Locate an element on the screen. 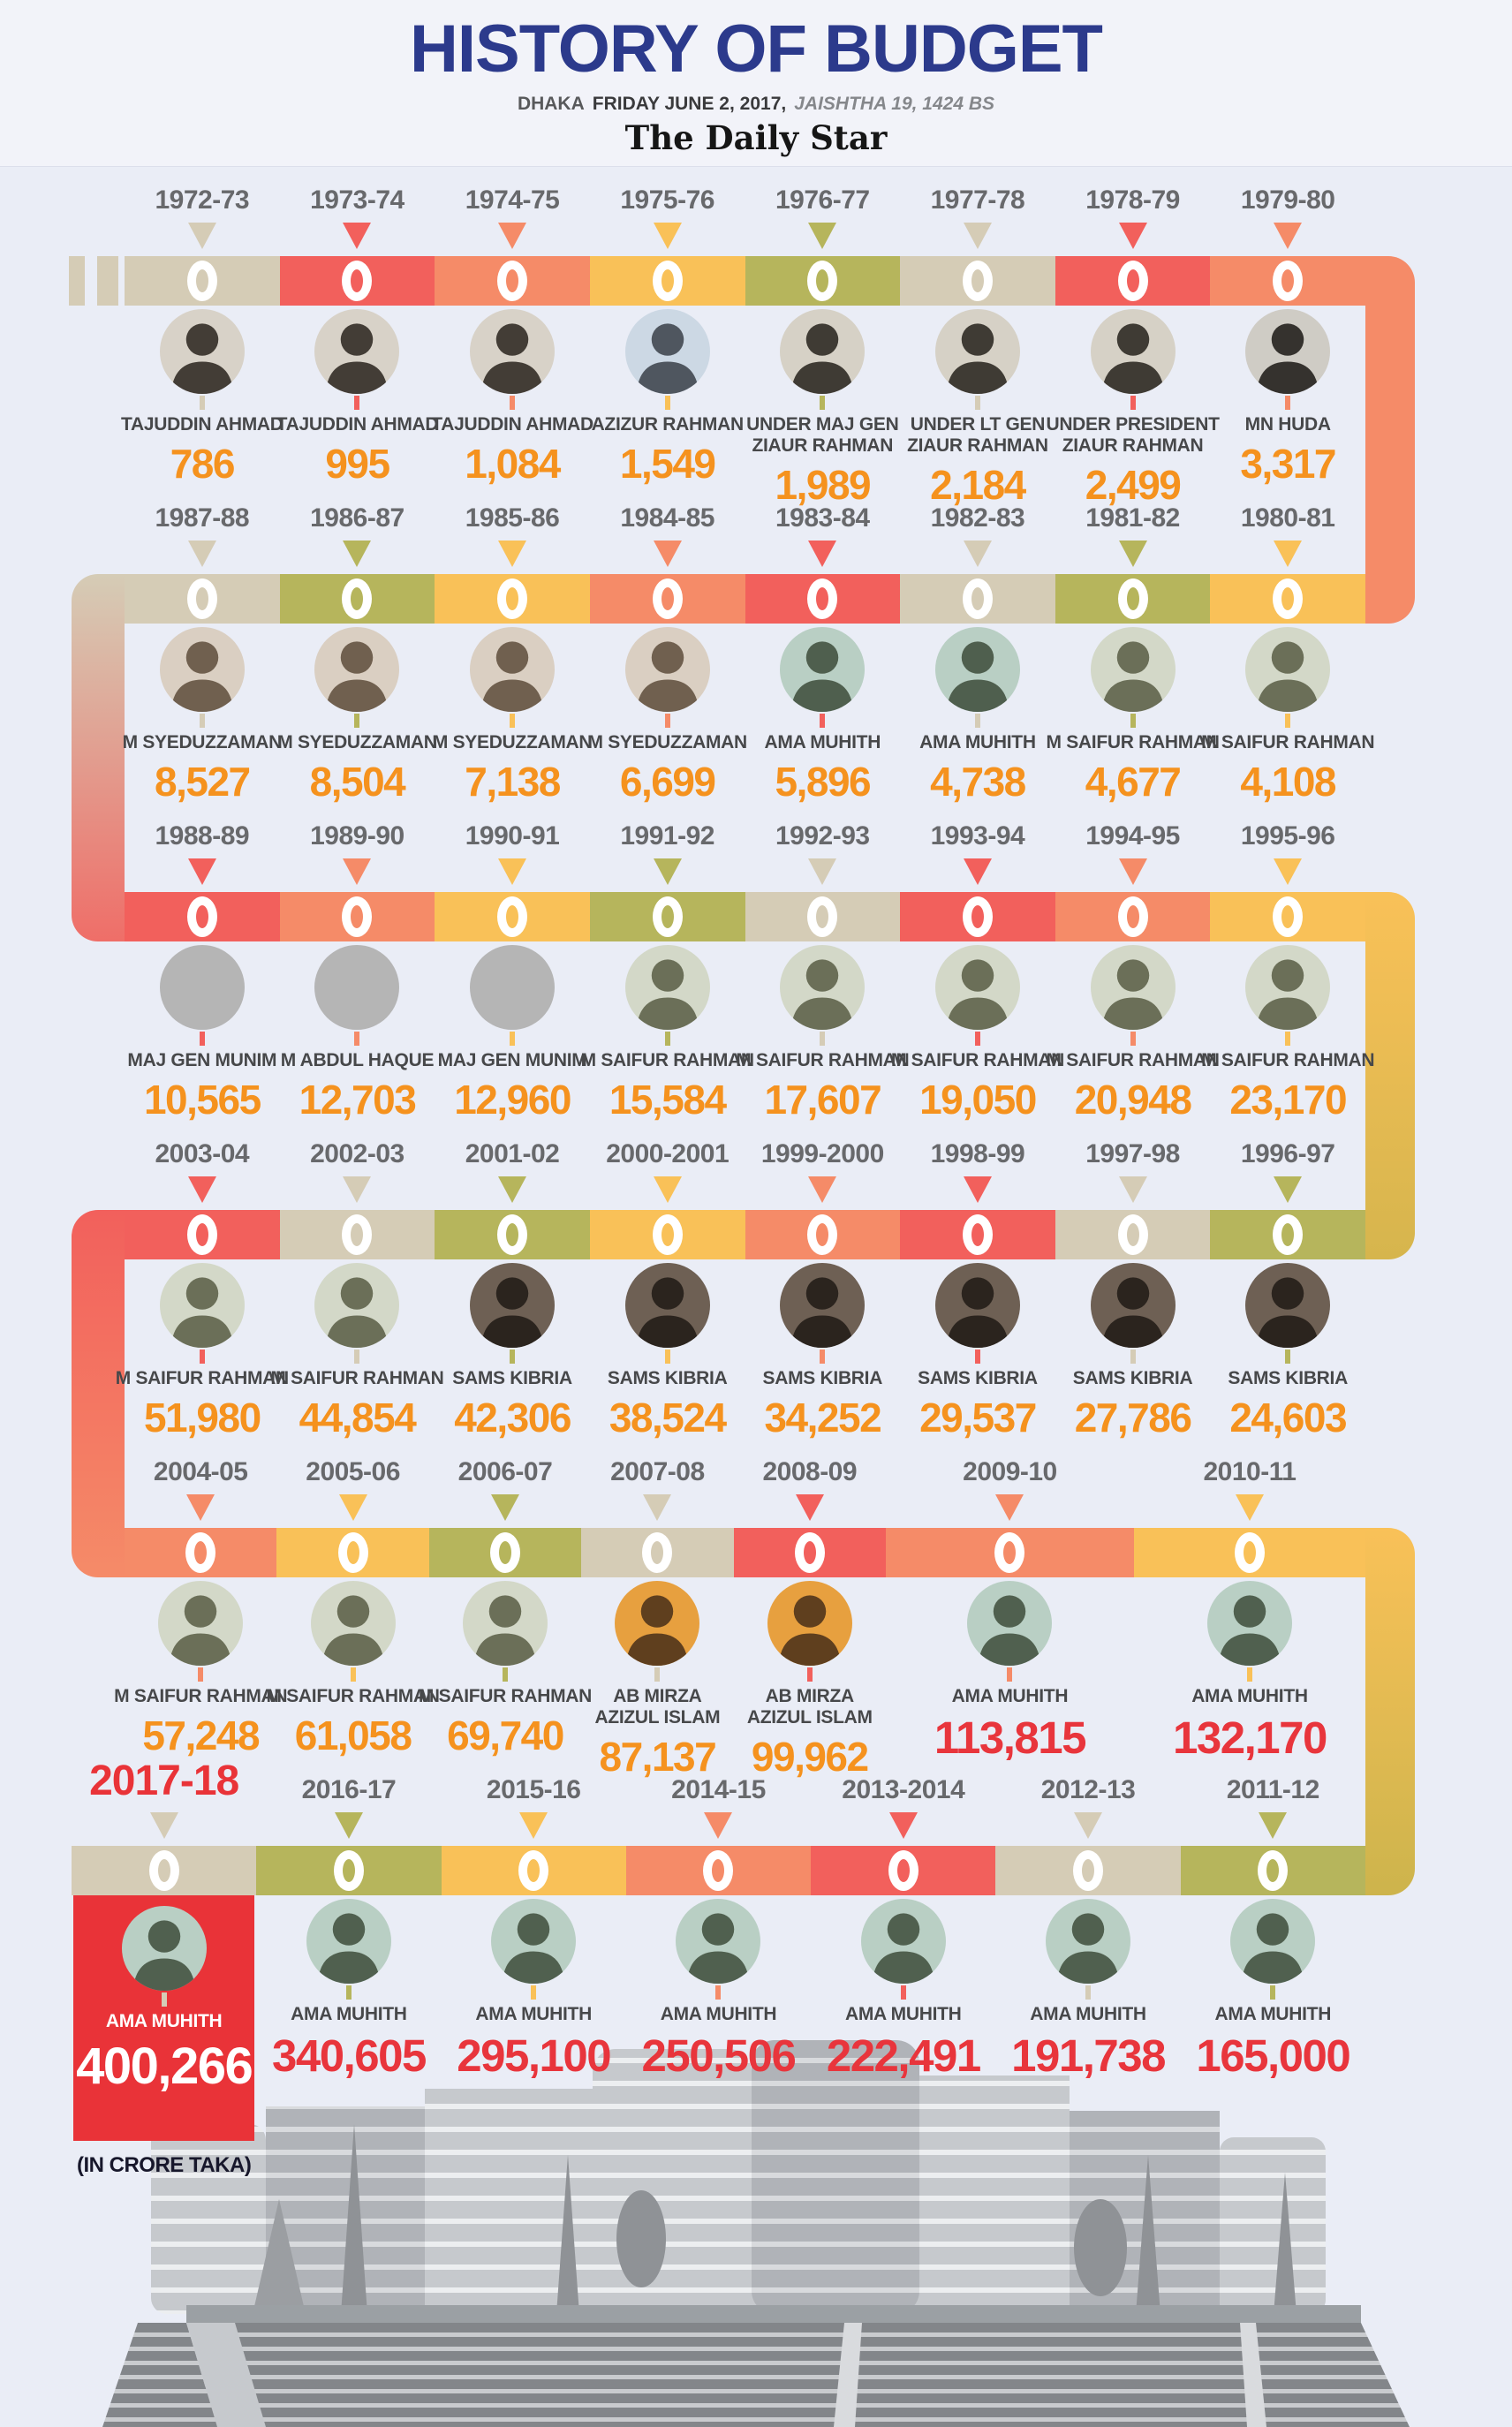 The height and width of the screenshot is (2427, 1512). minister-name: UNDER LT GEN ZIAUR RAHMAN is located at coordinates (977, 435).